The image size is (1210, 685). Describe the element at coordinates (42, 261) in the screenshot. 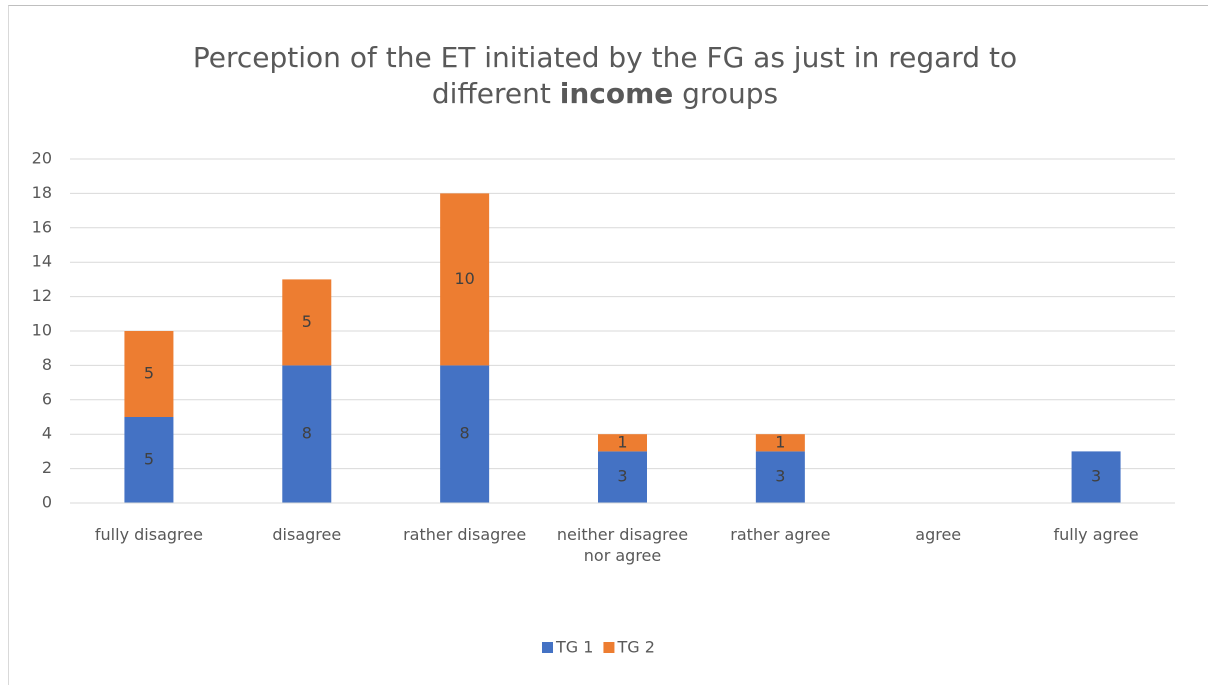

I see `y-tick-label: 14` at that location.